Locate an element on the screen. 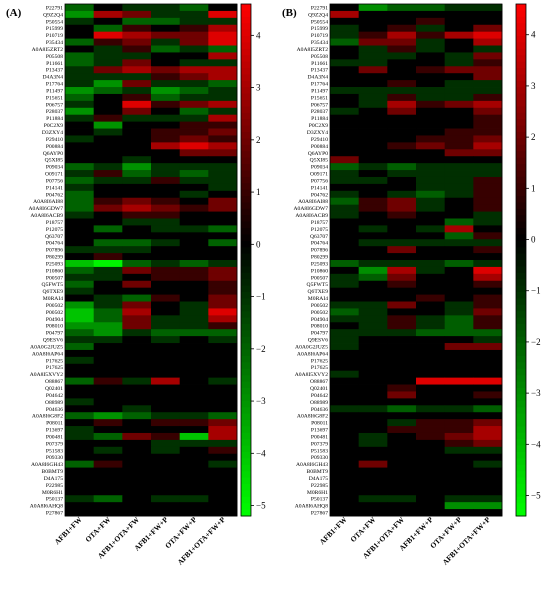  row-label: P50554 is located at coordinates (319, 22).